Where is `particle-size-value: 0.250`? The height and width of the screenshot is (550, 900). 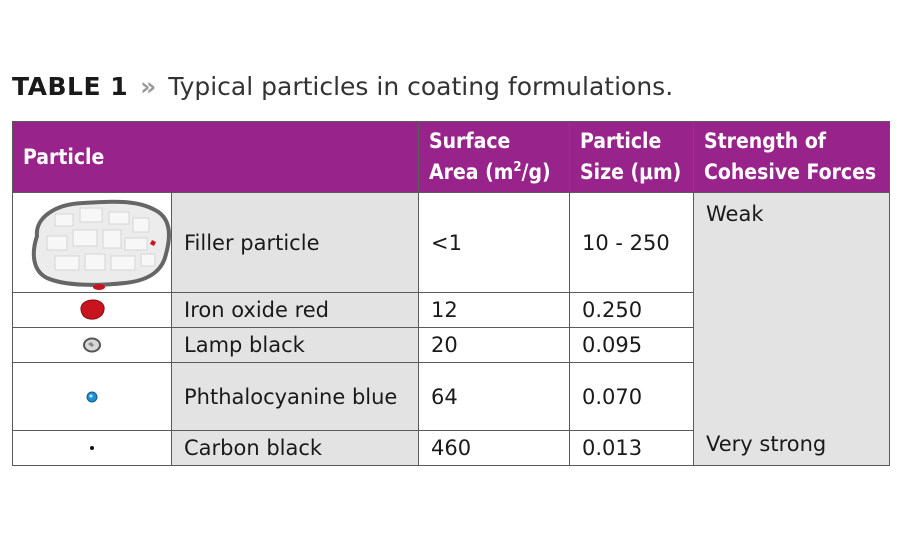
particle-size-value: 0.250 is located at coordinates (631, 310).